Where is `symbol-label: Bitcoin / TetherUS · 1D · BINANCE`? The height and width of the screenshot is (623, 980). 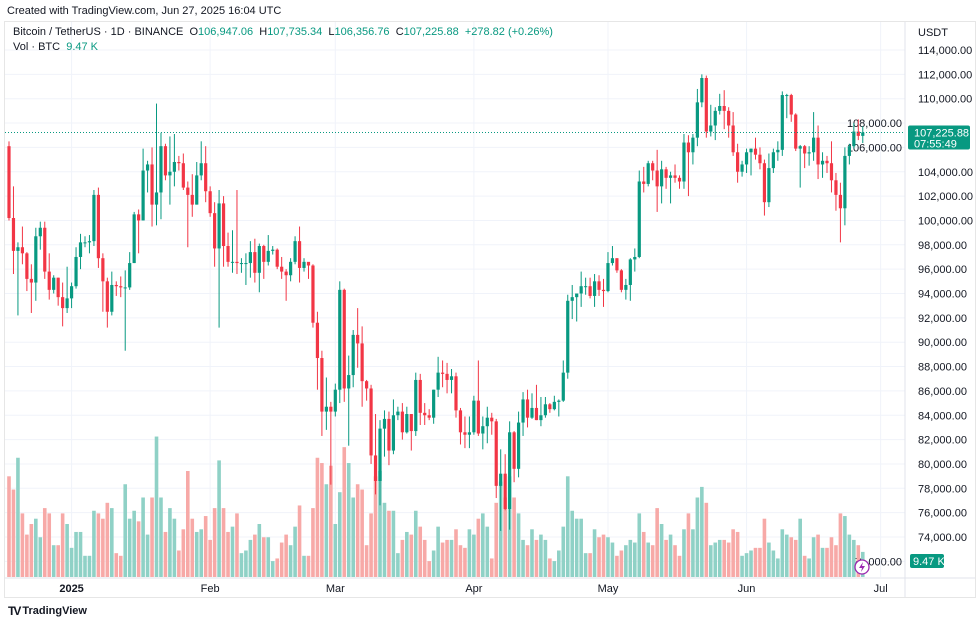 symbol-label: Bitcoin / TetherUS · 1D · BINANCE is located at coordinates (98, 32).